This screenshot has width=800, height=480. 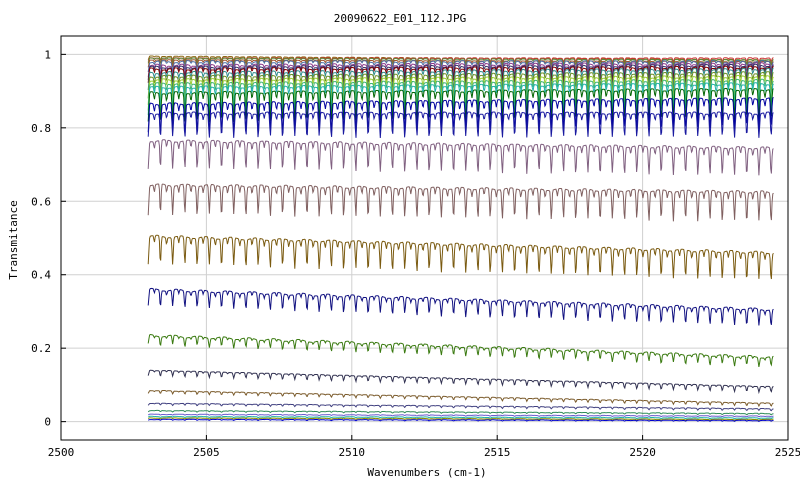 What do you see at coordinates (48, 238) in the screenshot?
I see `y-axis-ticks: 0 0.2 0.4 0.6 0.8 1` at bounding box center [48, 238].